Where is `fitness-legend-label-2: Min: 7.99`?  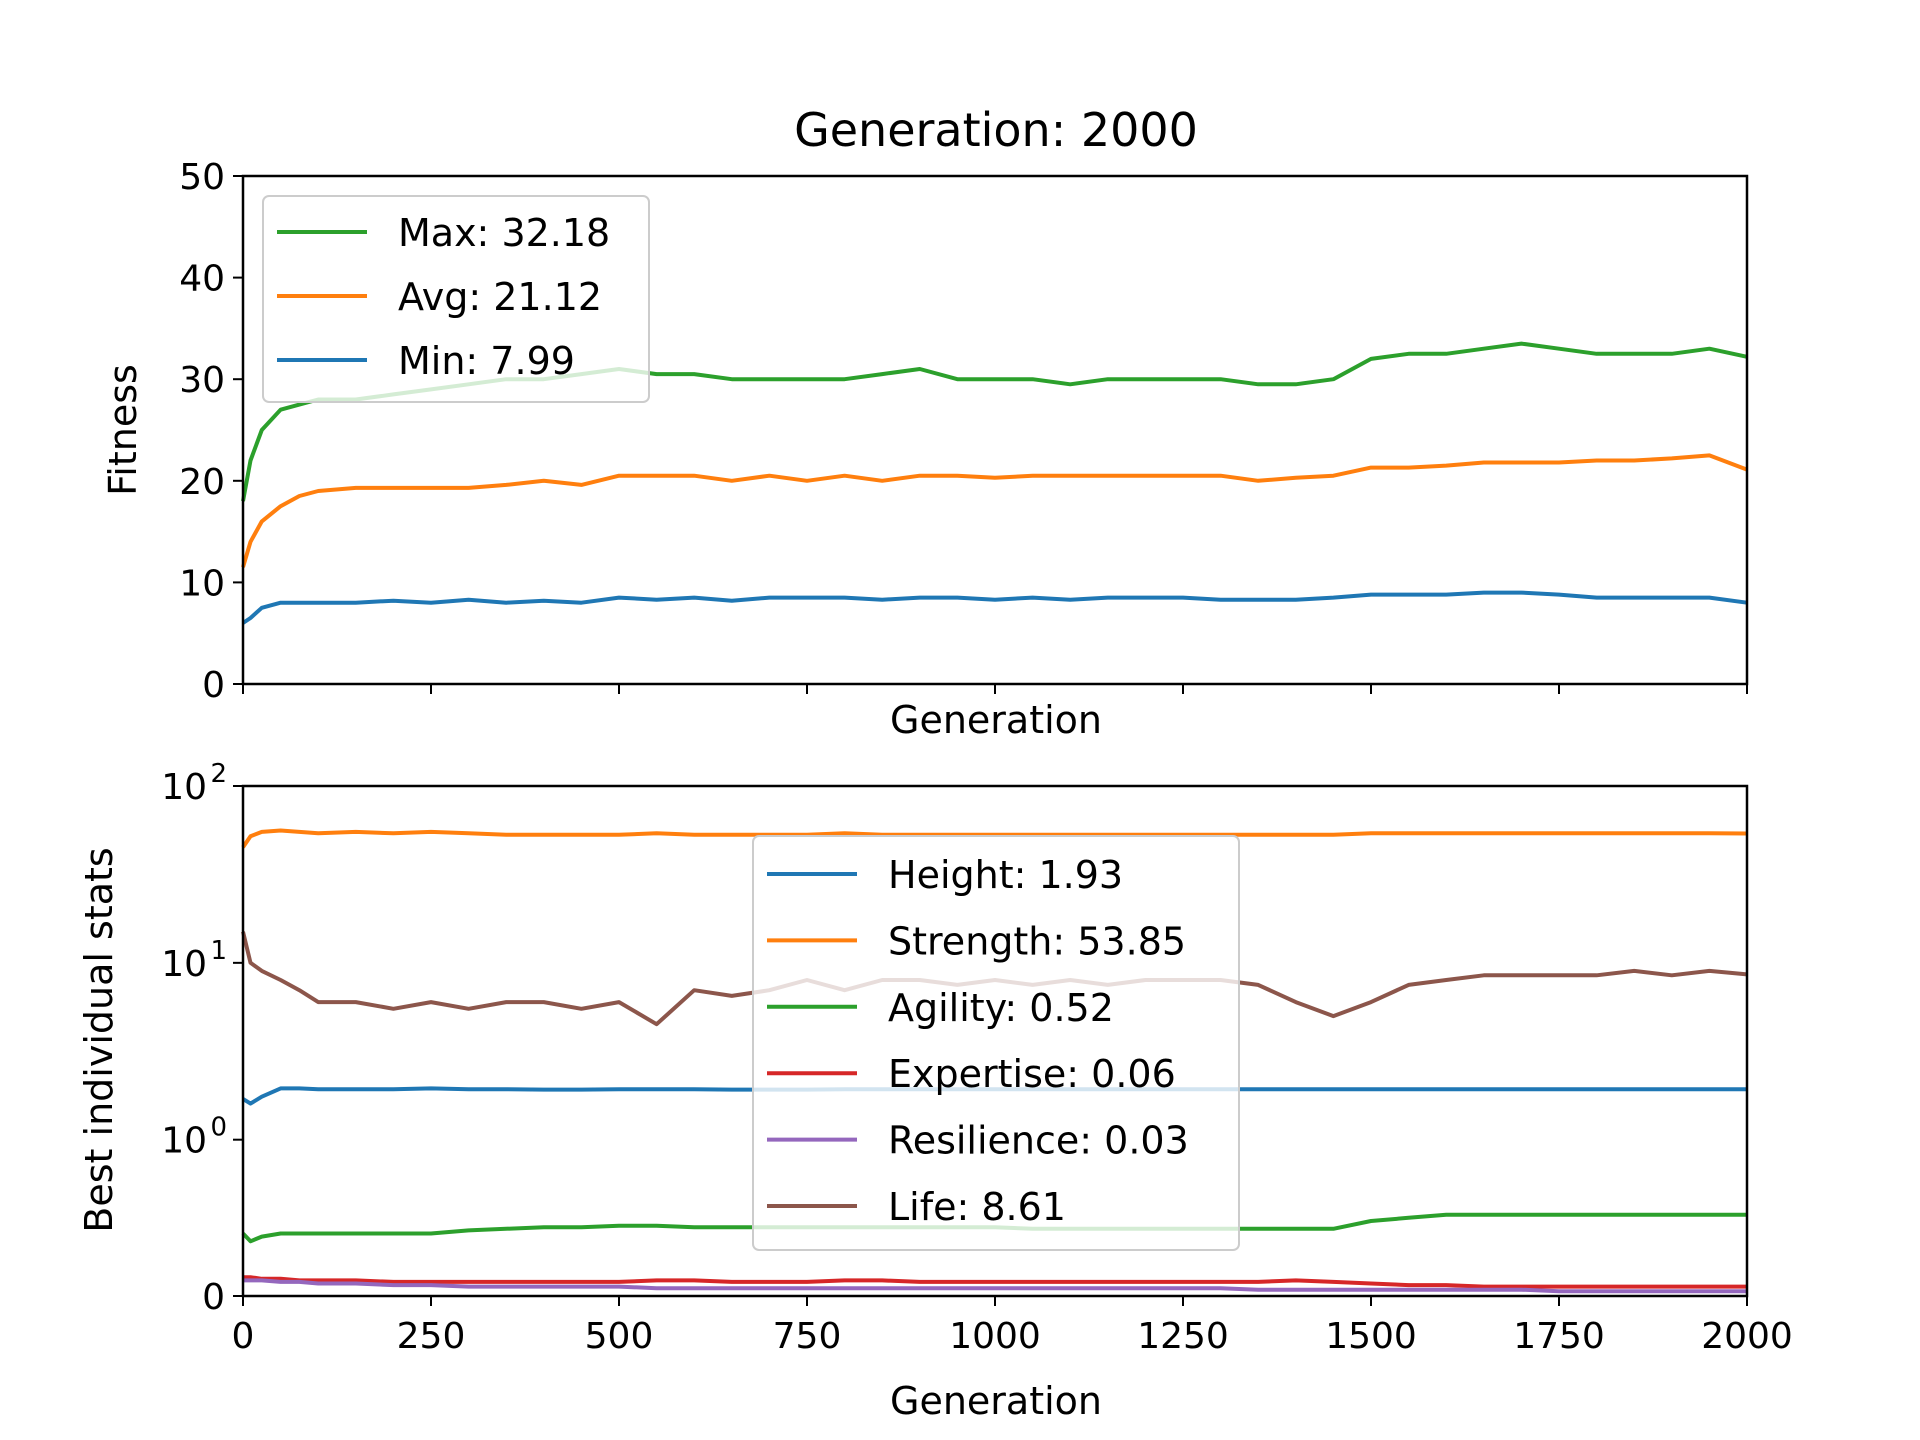
fitness-legend-label-2: Min: 7.99 is located at coordinates (486, 361).